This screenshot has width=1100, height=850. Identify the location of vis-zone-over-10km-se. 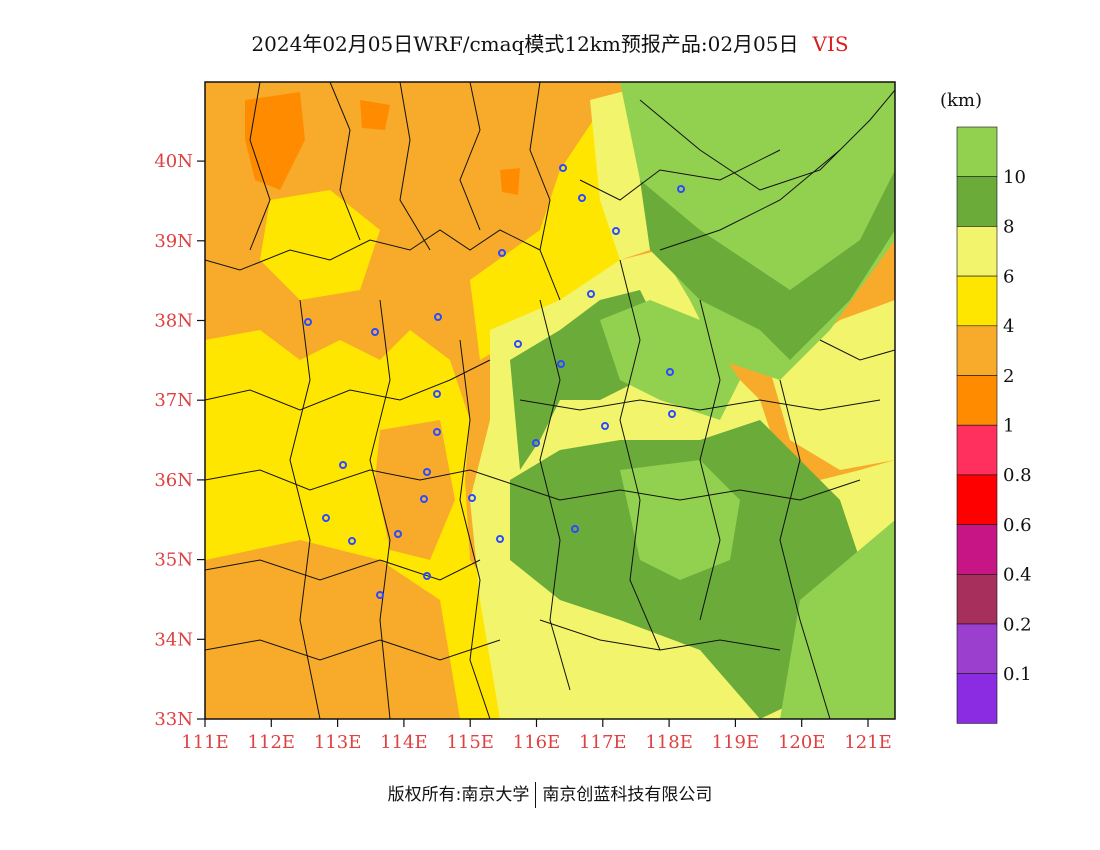
(837, 619).